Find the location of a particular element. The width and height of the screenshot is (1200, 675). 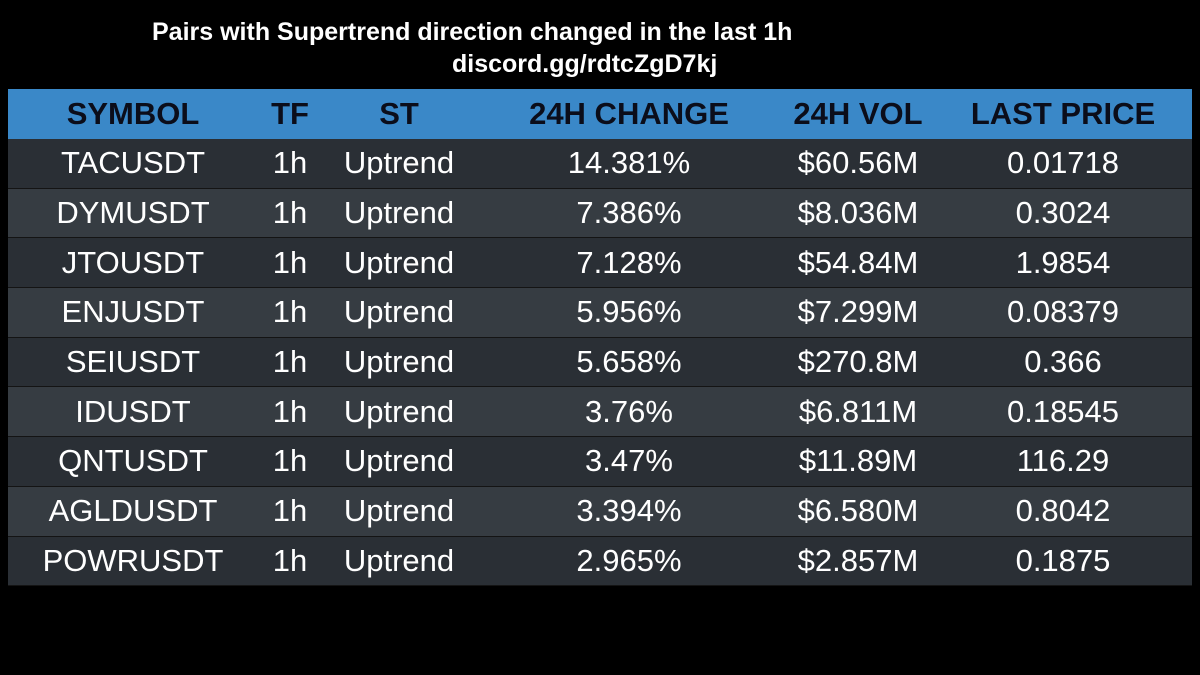

column-header-24h-change: 24H CHANGE is located at coordinates (629, 113).